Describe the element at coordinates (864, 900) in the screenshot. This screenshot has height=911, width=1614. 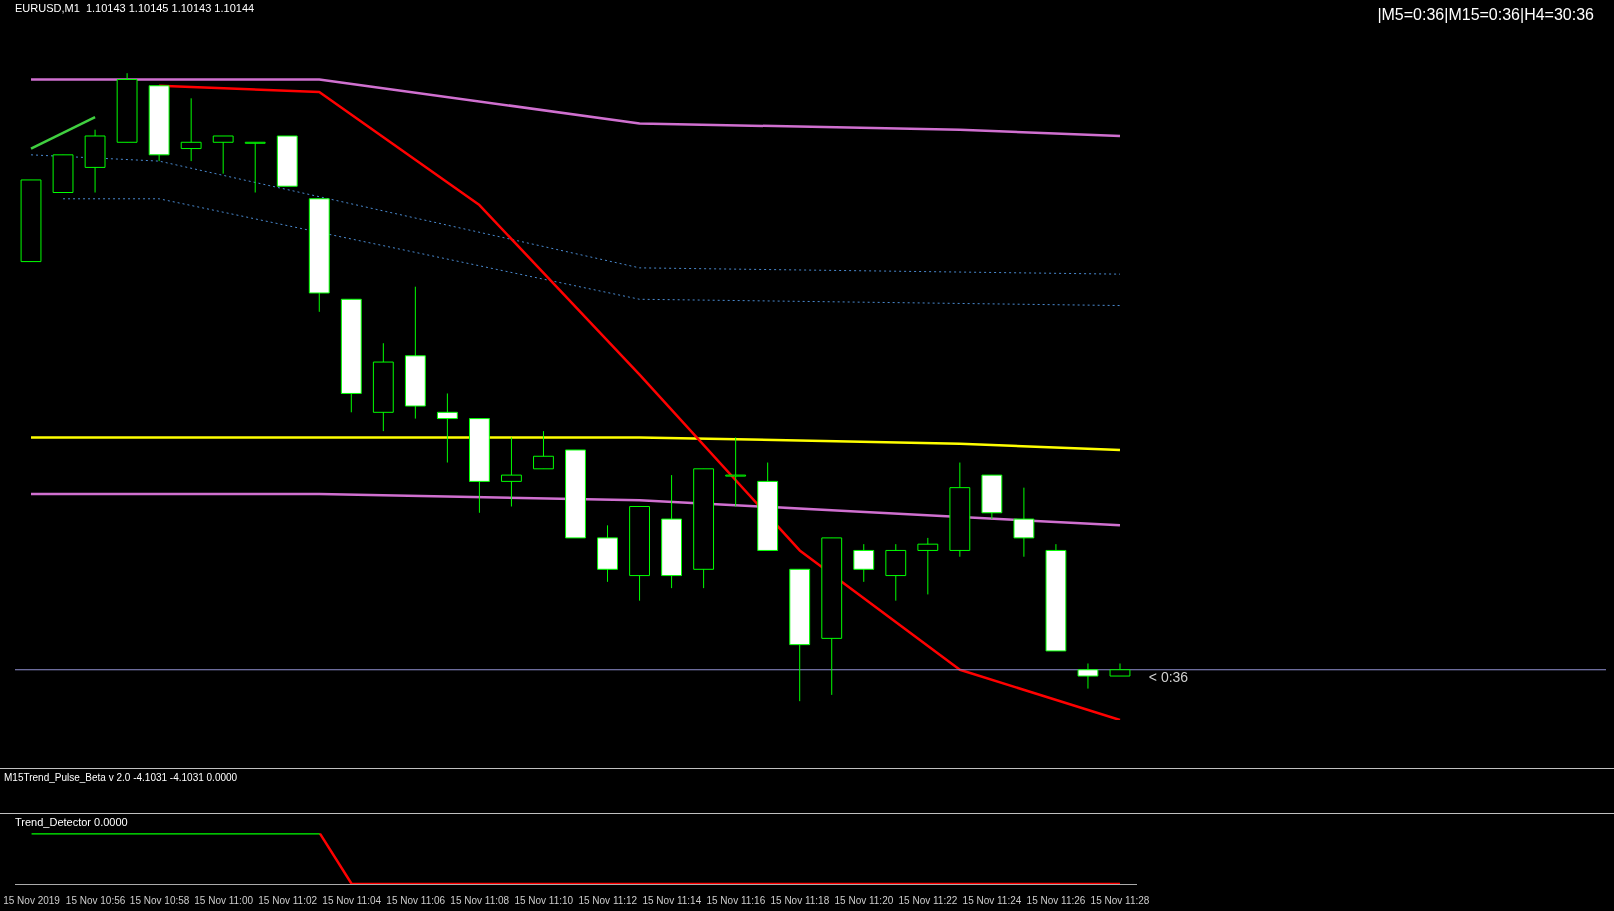
I see `x-tick-label: 15 Nov 11:20` at that location.